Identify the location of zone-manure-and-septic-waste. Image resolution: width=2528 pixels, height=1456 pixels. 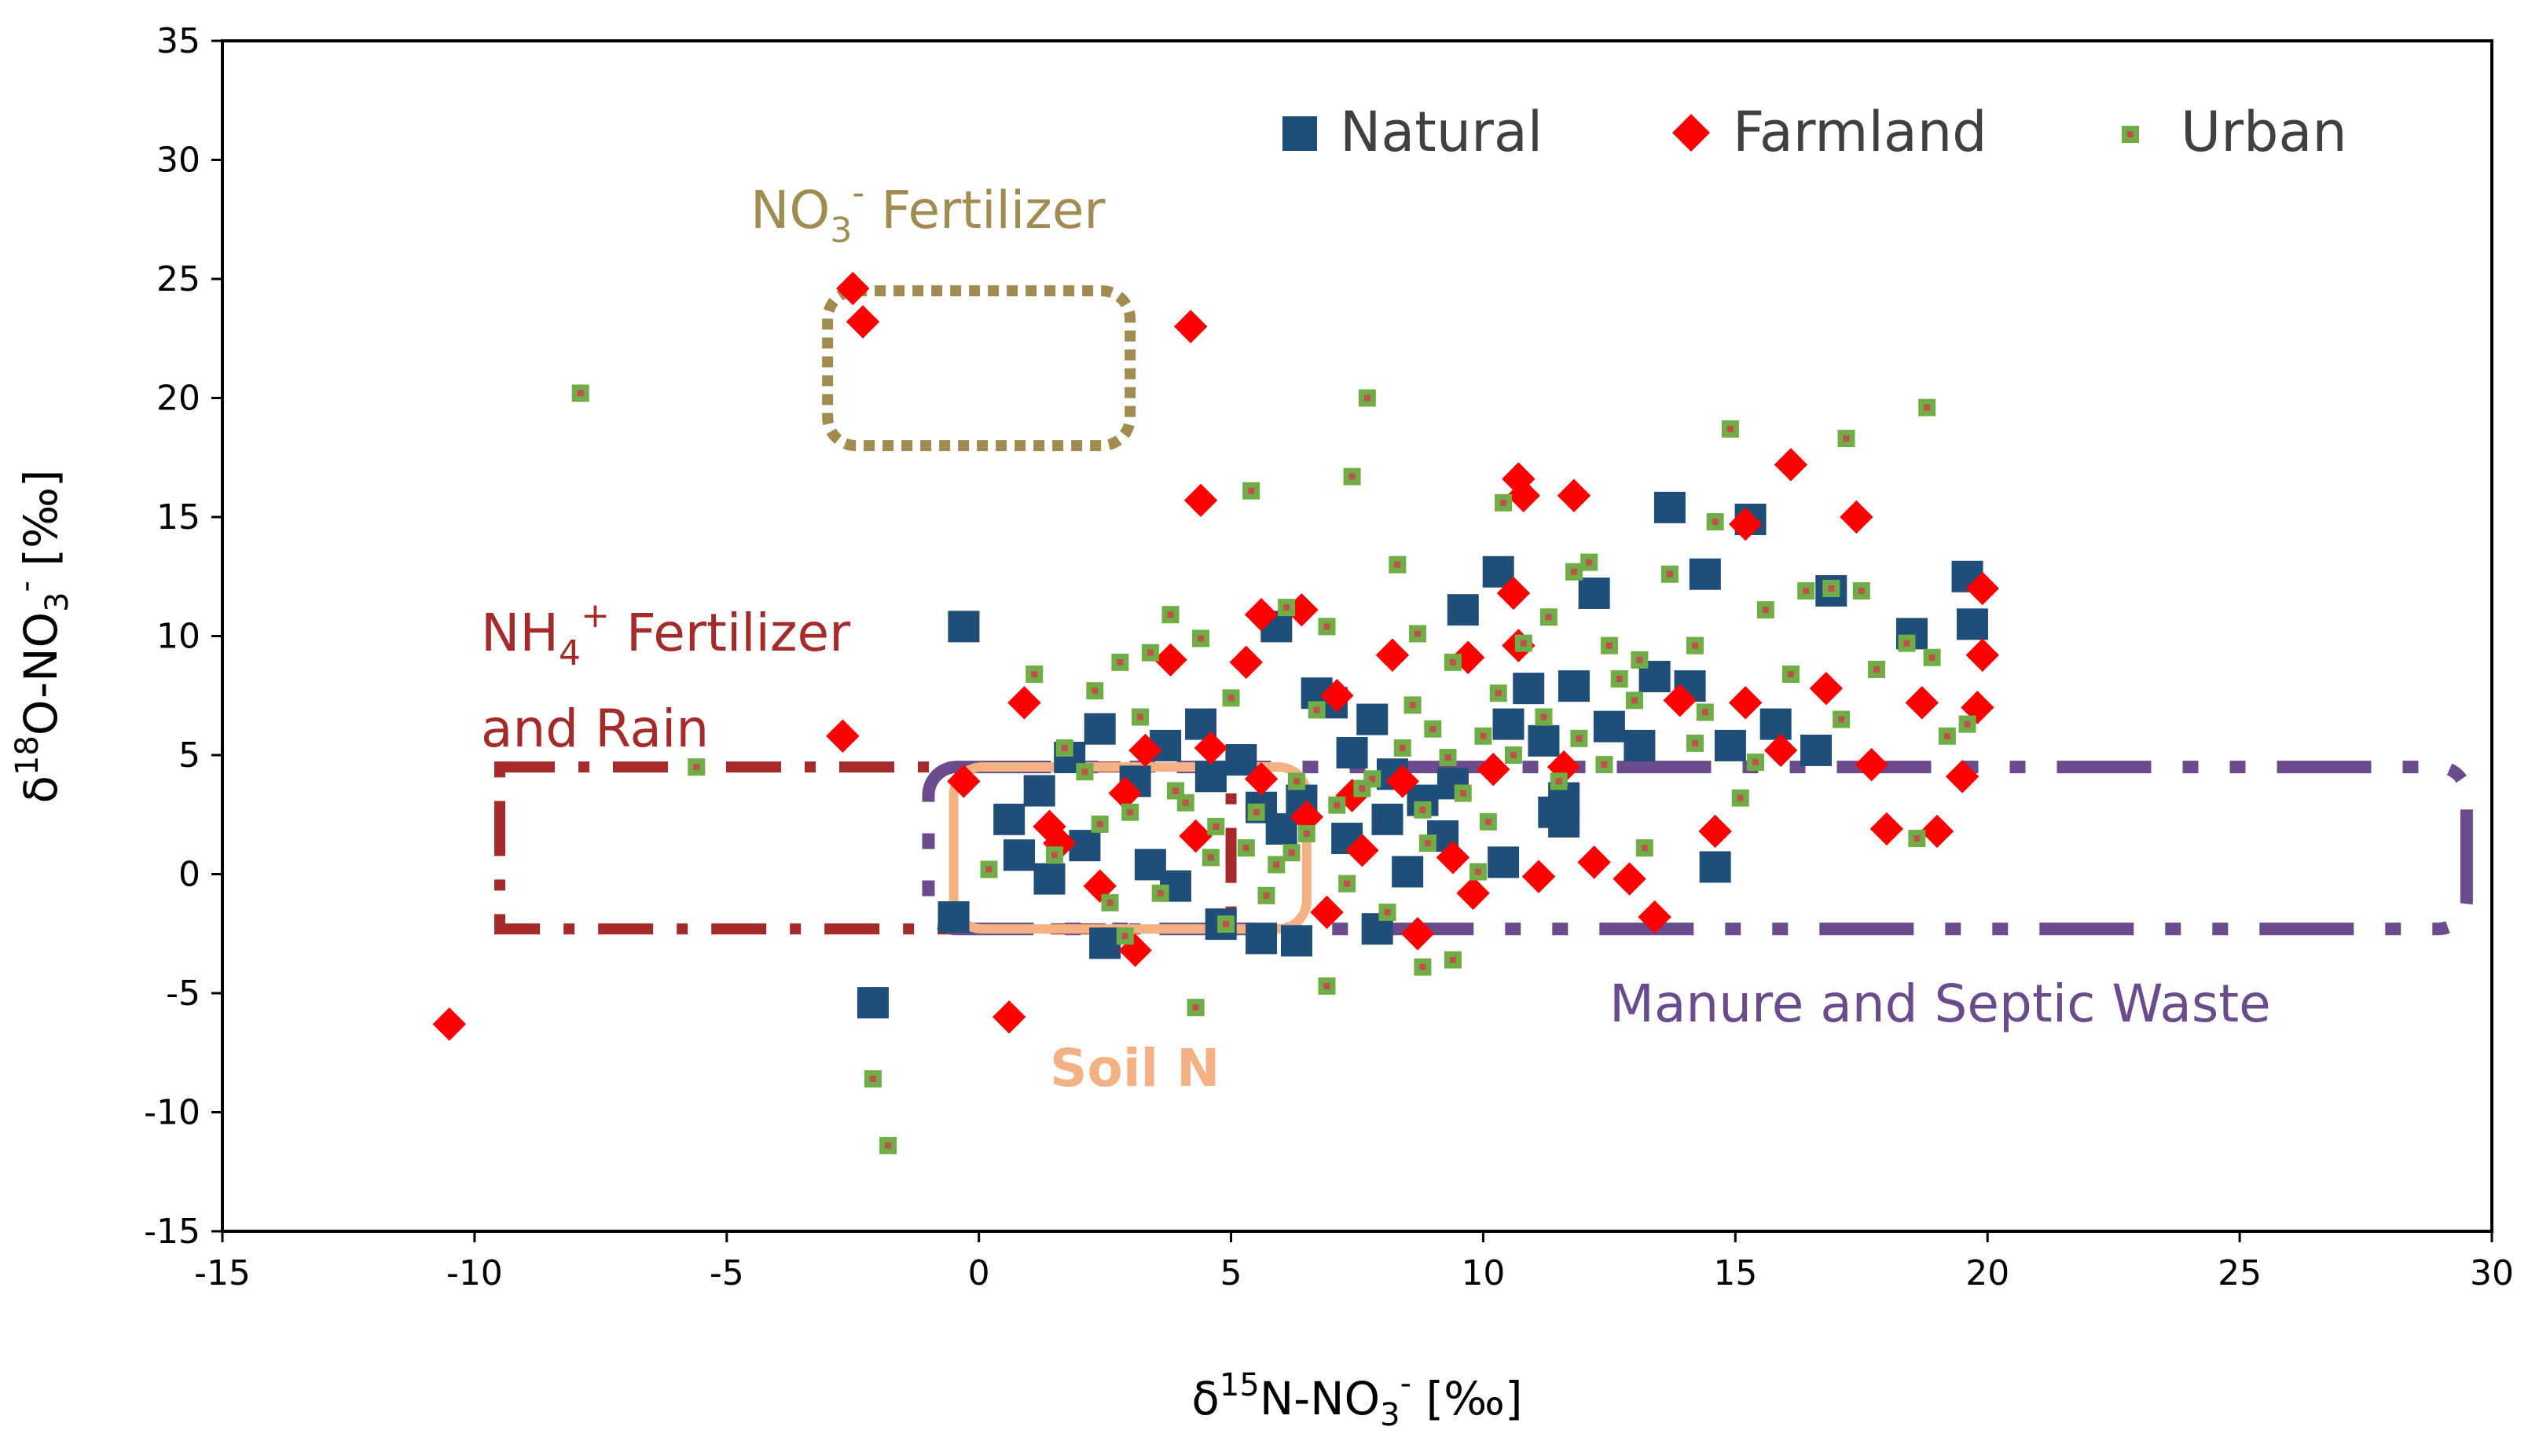
(1697, 848).